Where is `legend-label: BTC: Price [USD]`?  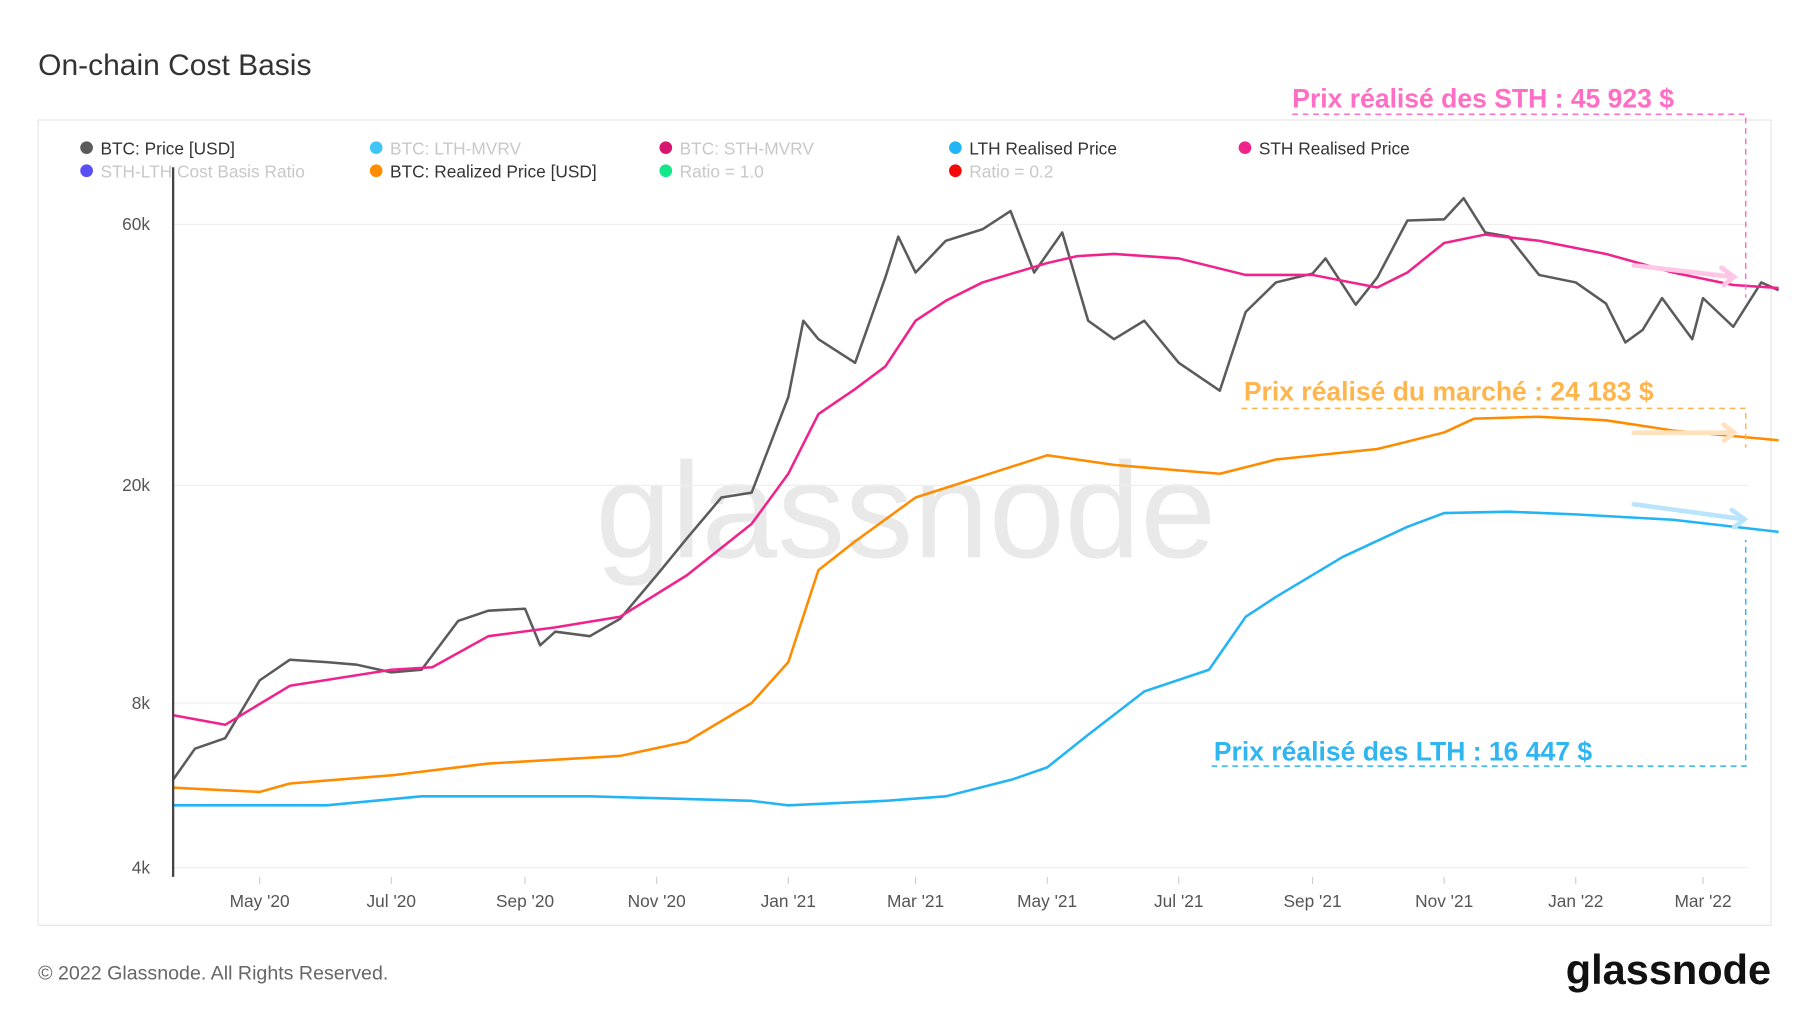 legend-label: BTC: Price [USD] is located at coordinates (167, 149).